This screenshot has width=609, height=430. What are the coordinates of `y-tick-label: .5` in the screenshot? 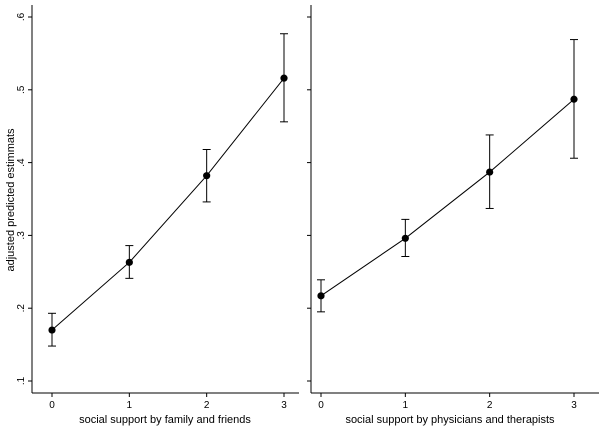 It's located at (21, 89).